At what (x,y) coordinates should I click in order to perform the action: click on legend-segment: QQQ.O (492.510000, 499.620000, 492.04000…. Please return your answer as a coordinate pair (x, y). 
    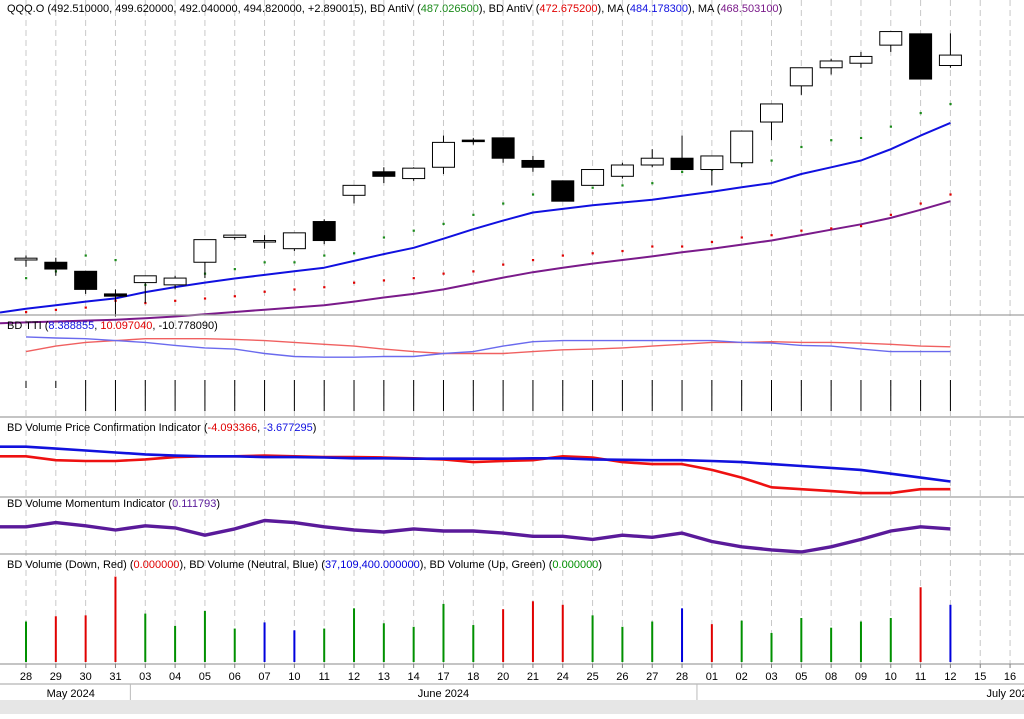
    Looking at the image, I should click on (188, 9).